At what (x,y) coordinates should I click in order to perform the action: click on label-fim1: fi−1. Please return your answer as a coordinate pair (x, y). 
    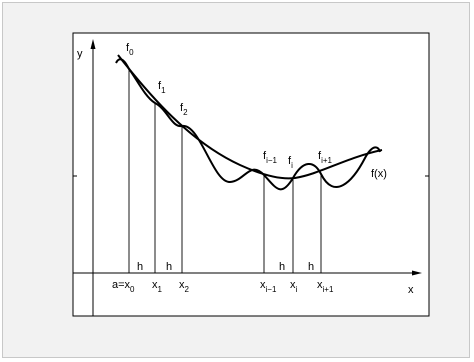
    Looking at the image, I should click on (270, 157).